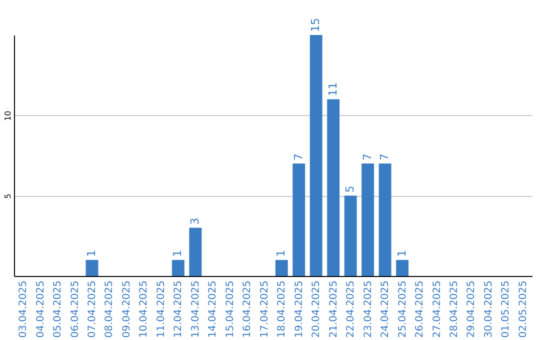 This screenshot has width=540, height=340. What do you see at coordinates (472, 309) in the screenshot?
I see `x-tick-label: 29.04.2025` at bounding box center [472, 309].